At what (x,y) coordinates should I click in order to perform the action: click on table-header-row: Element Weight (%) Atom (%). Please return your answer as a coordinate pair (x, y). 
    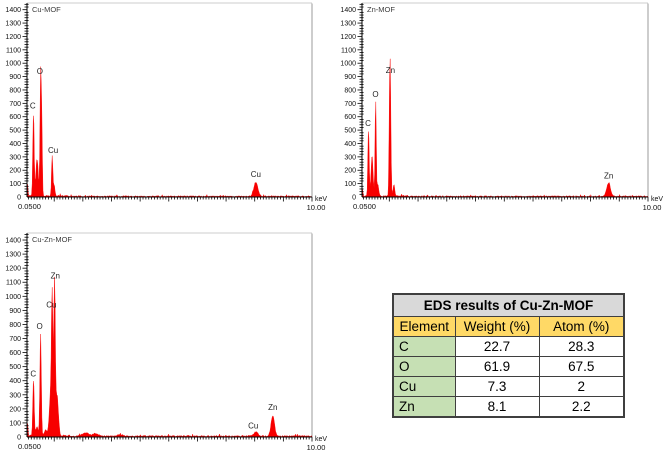
    Looking at the image, I should click on (508, 326).